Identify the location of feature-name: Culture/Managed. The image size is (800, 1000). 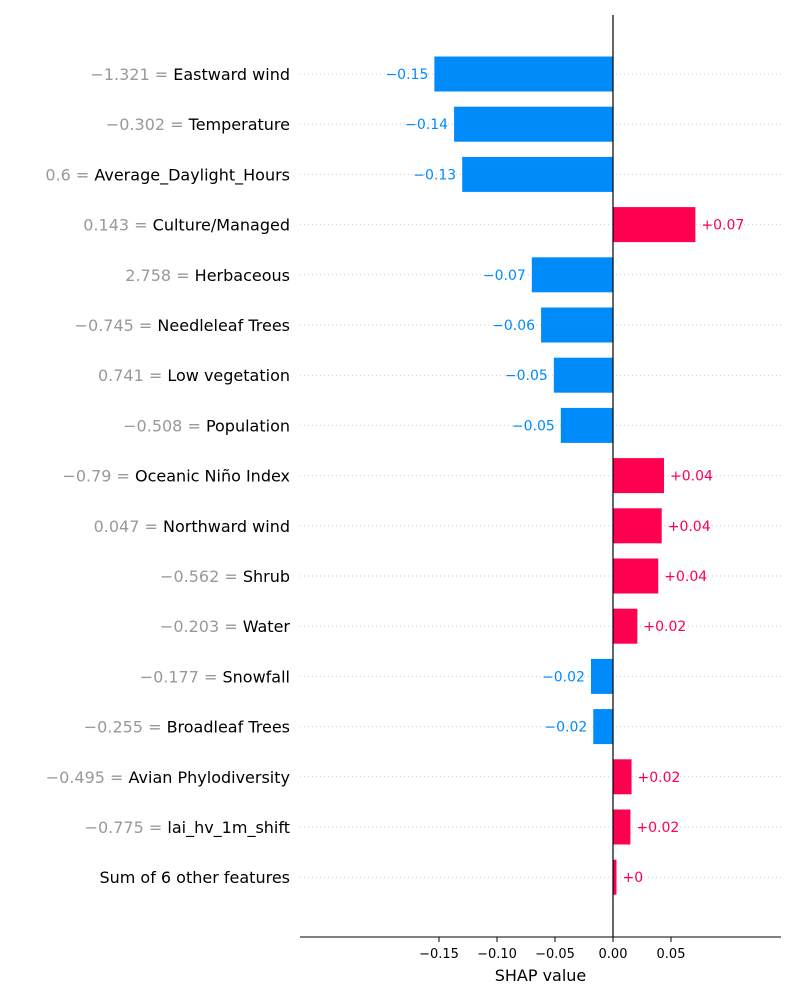
(221, 225).